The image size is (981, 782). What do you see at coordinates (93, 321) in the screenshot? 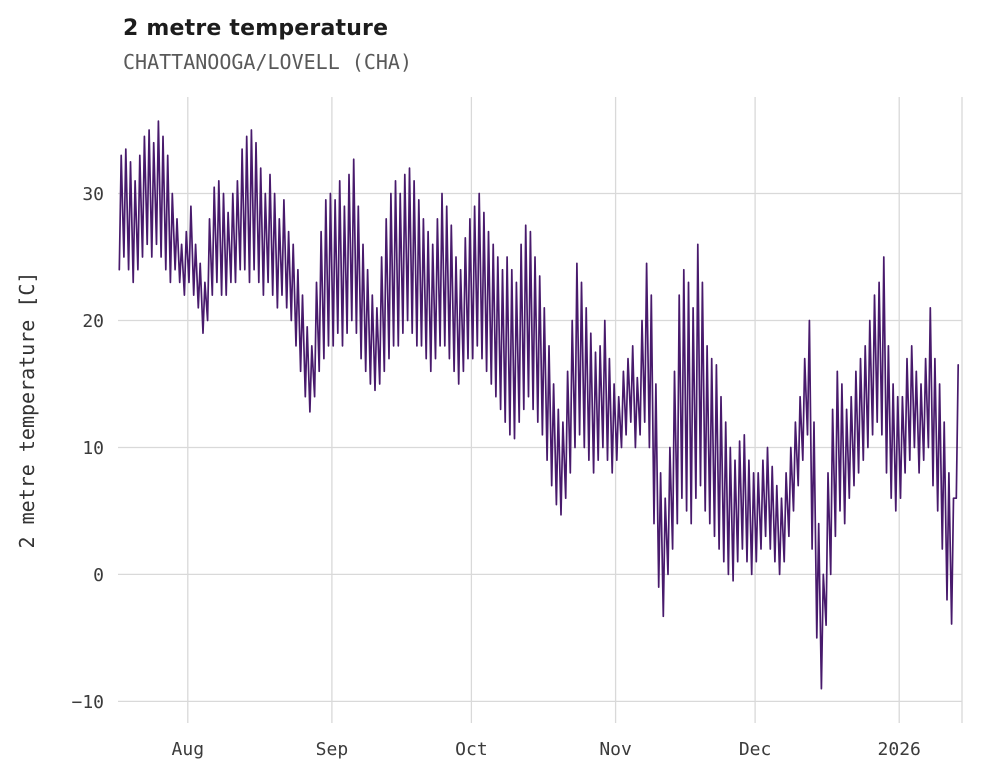
I see `y-tick-label: 20` at bounding box center [93, 321].